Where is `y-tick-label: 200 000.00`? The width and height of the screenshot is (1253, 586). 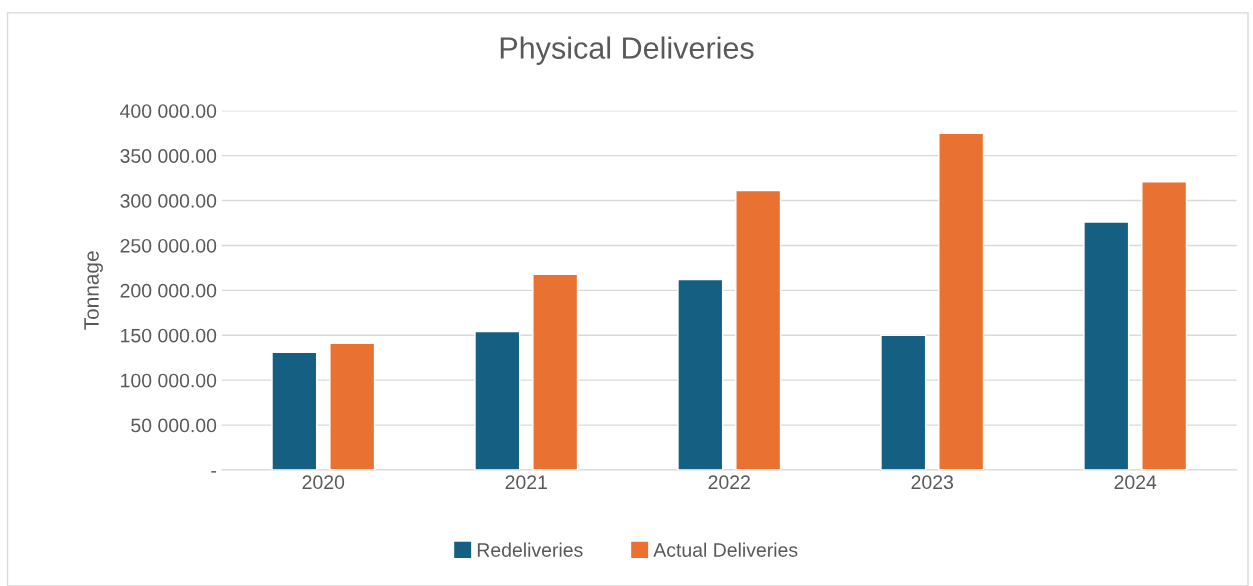
y-tick-label: 200 000.00 is located at coordinates (168, 290).